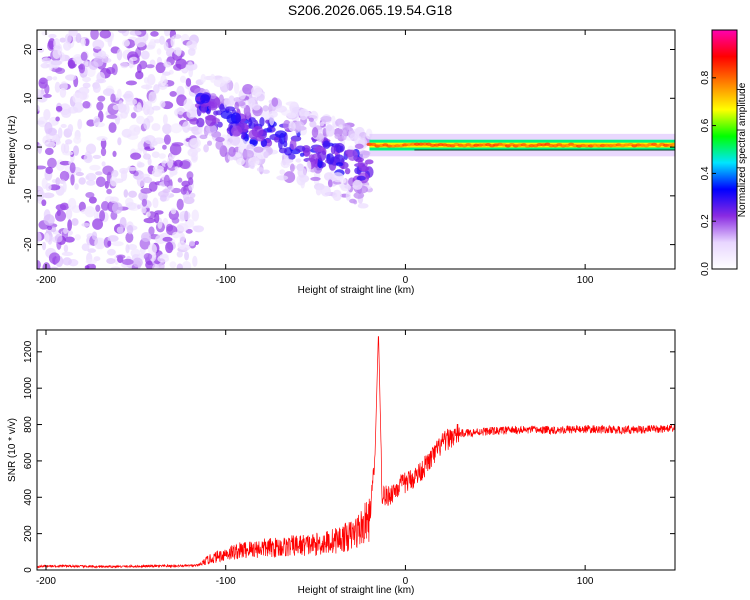  What do you see at coordinates (28, 98) in the screenshot?
I see `y-tick-label: 10` at bounding box center [28, 98].